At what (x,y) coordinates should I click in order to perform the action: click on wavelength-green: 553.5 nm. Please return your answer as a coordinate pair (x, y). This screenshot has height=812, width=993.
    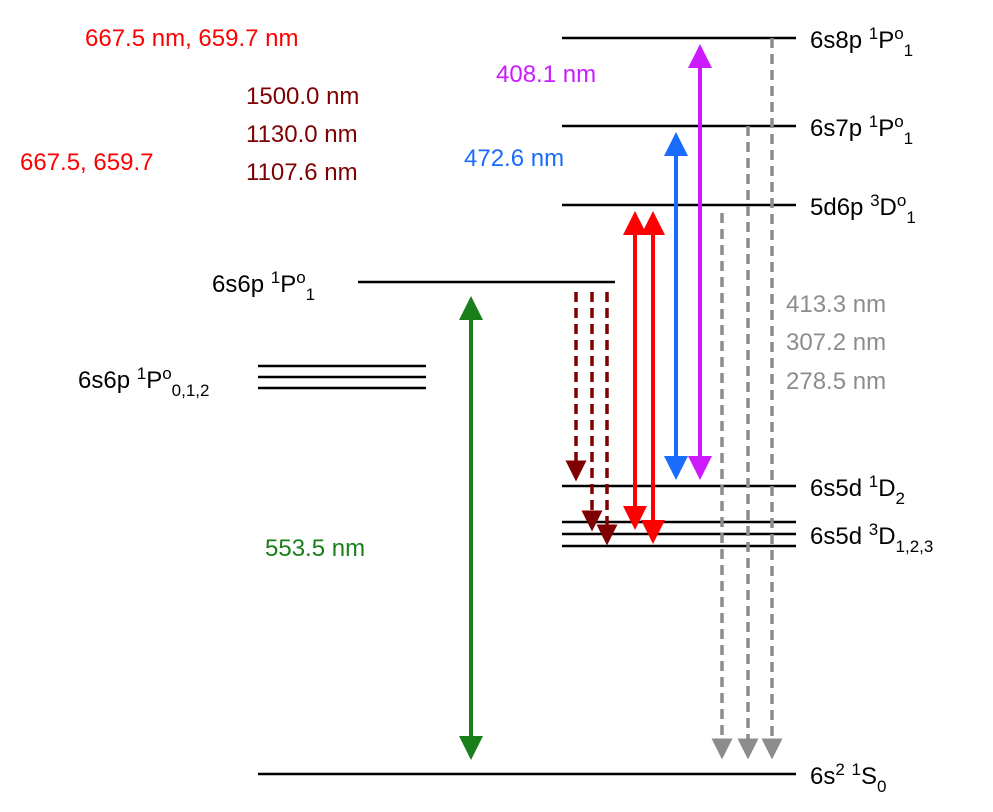
    Looking at the image, I should click on (315, 548).